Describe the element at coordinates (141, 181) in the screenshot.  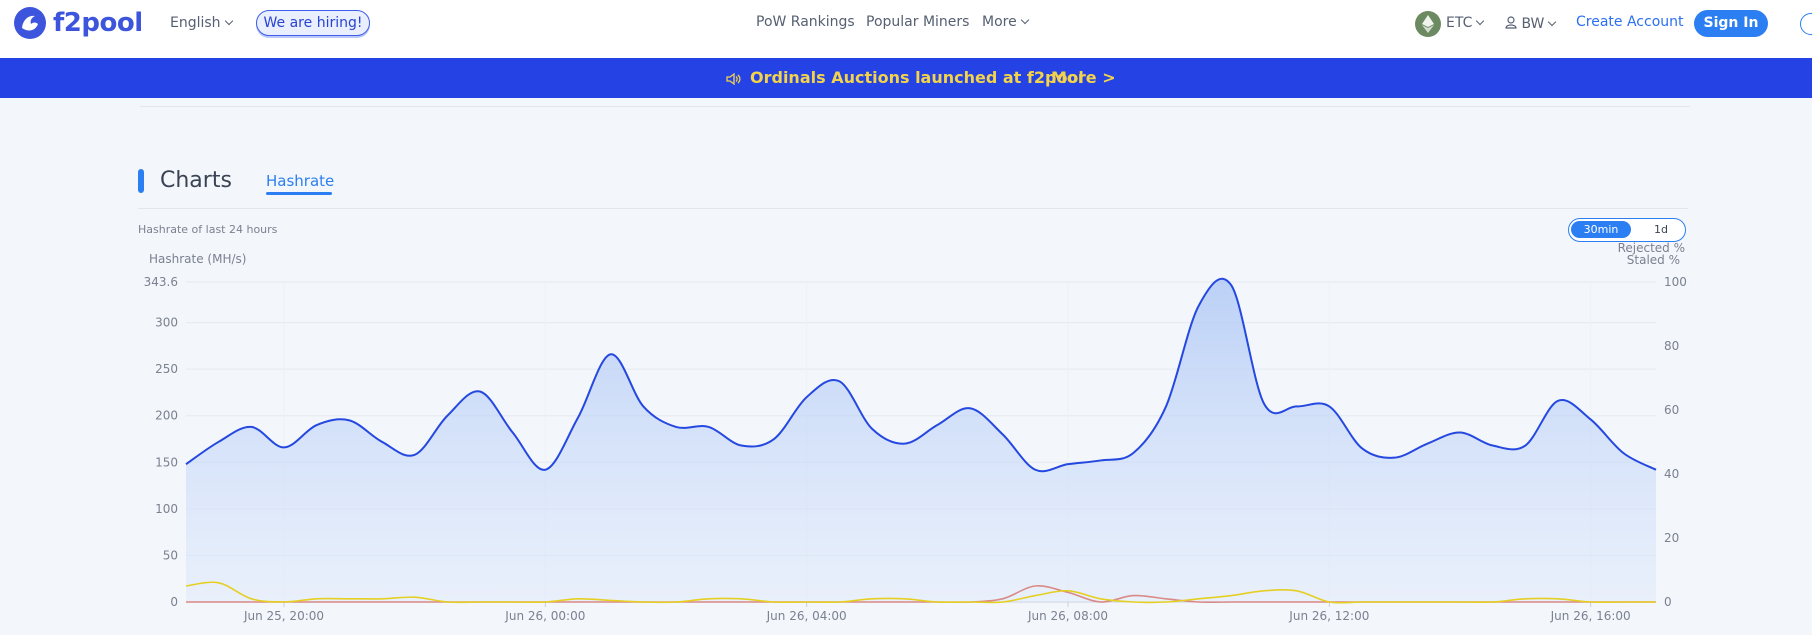
I see `section-accent-bar` at that location.